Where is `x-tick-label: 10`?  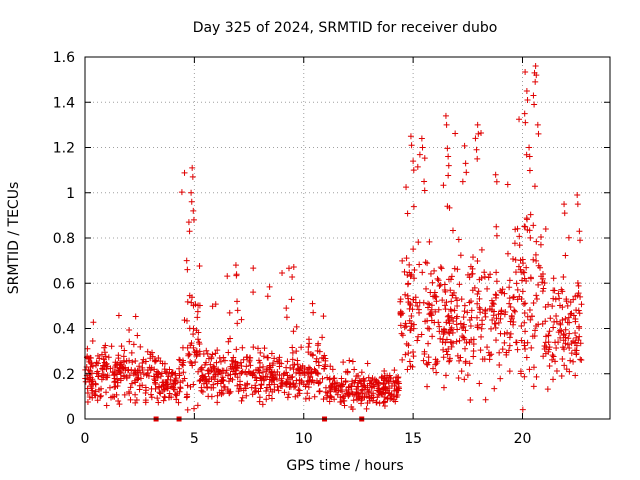 x-tick-label: 10 is located at coordinates (304, 439).